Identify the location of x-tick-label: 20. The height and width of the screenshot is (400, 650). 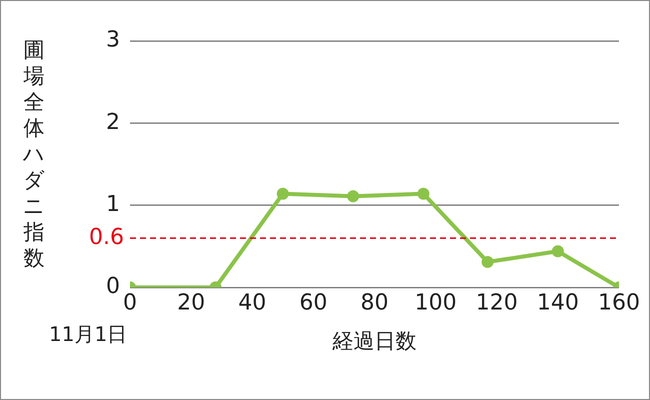
(191, 303).